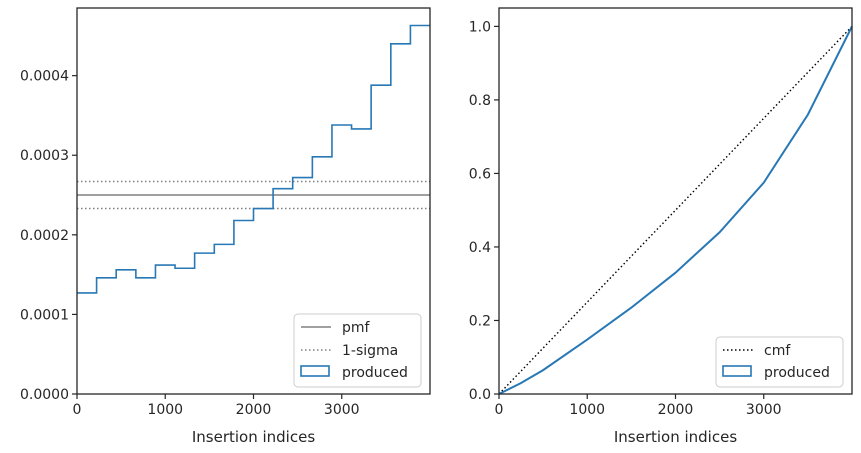 The image size is (861, 453). Describe the element at coordinates (480, 101) in the screenshot. I see `cmf-y-tick-label: 0.8` at that location.